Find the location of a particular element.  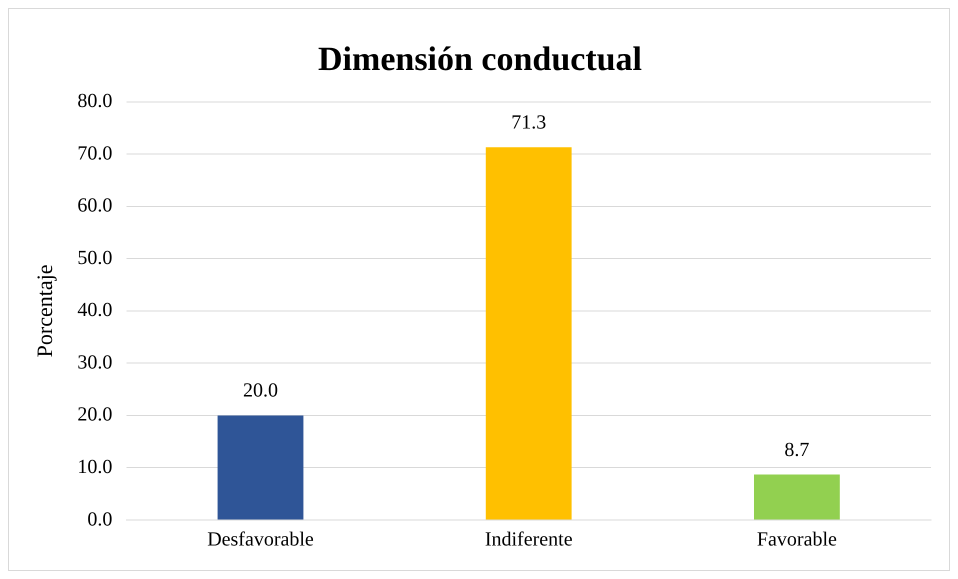

x-tick-label: Indiferente is located at coordinates (528, 539).